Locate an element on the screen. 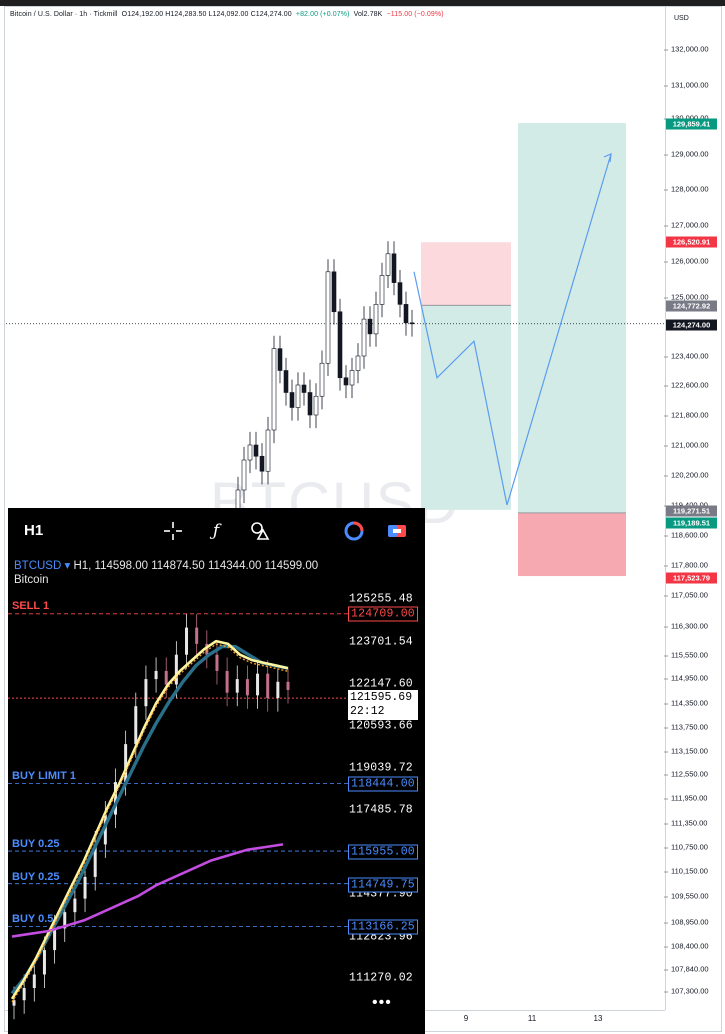 The width and height of the screenshot is (725, 1034). entry-short-price-tag: 124,772.92 is located at coordinates (691, 306).